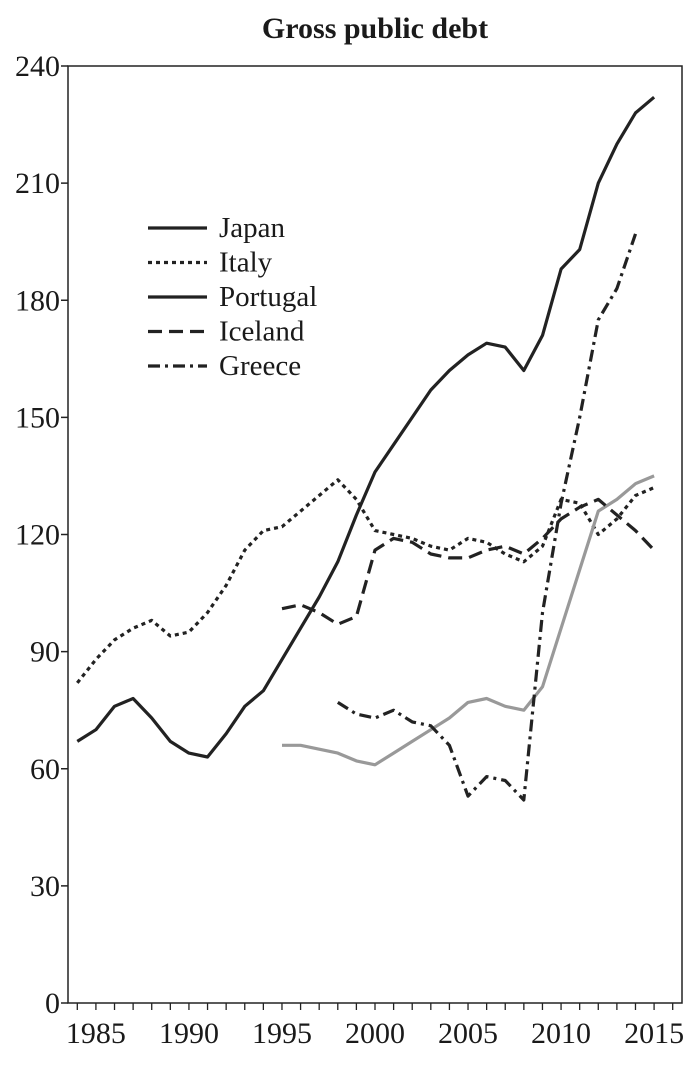 The width and height of the screenshot is (699, 1075). Describe the element at coordinates (45, 652) in the screenshot. I see `y-tick-label: 90` at that location.